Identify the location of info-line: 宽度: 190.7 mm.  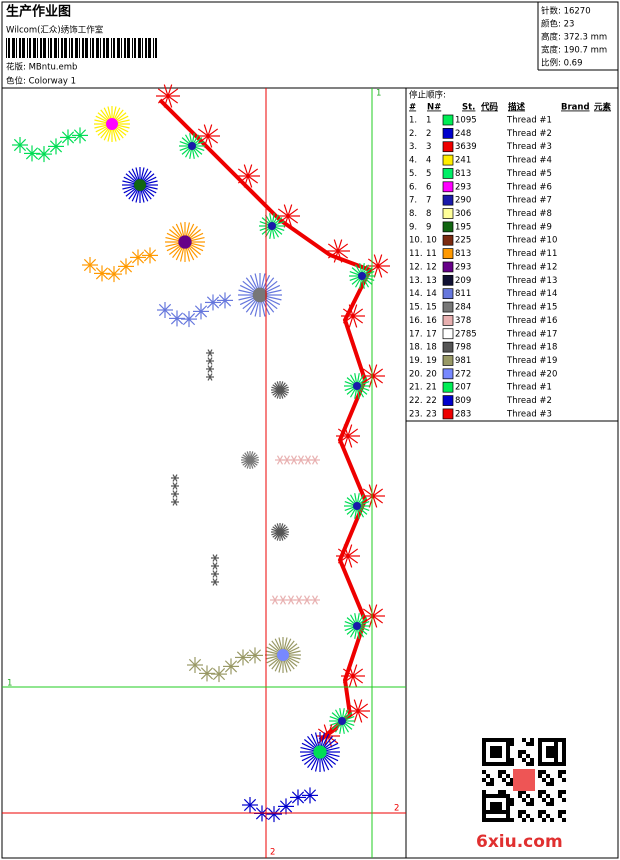
(574, 50).